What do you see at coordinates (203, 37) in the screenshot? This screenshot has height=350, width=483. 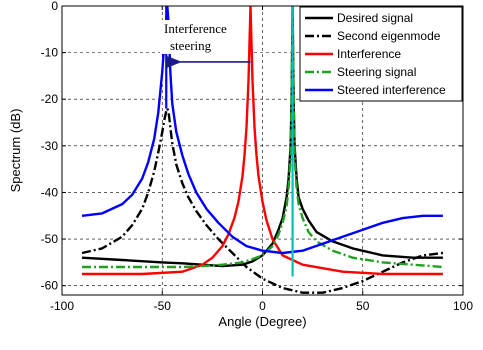 I see `annotation-background` at bounding box center [203, 37].